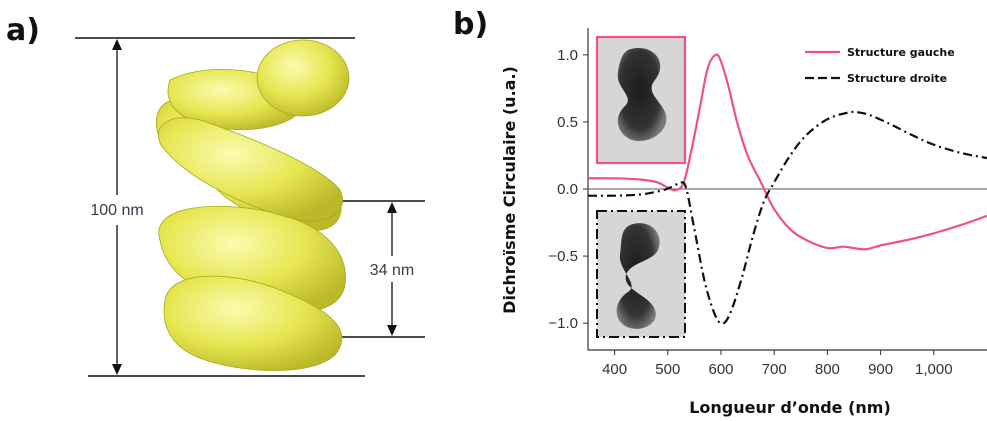 This screenshot has width=987, height=421. Describe the element at coordinates (567, 122) in the screenshot. I see `y-tick-label: 0.5` at that location.